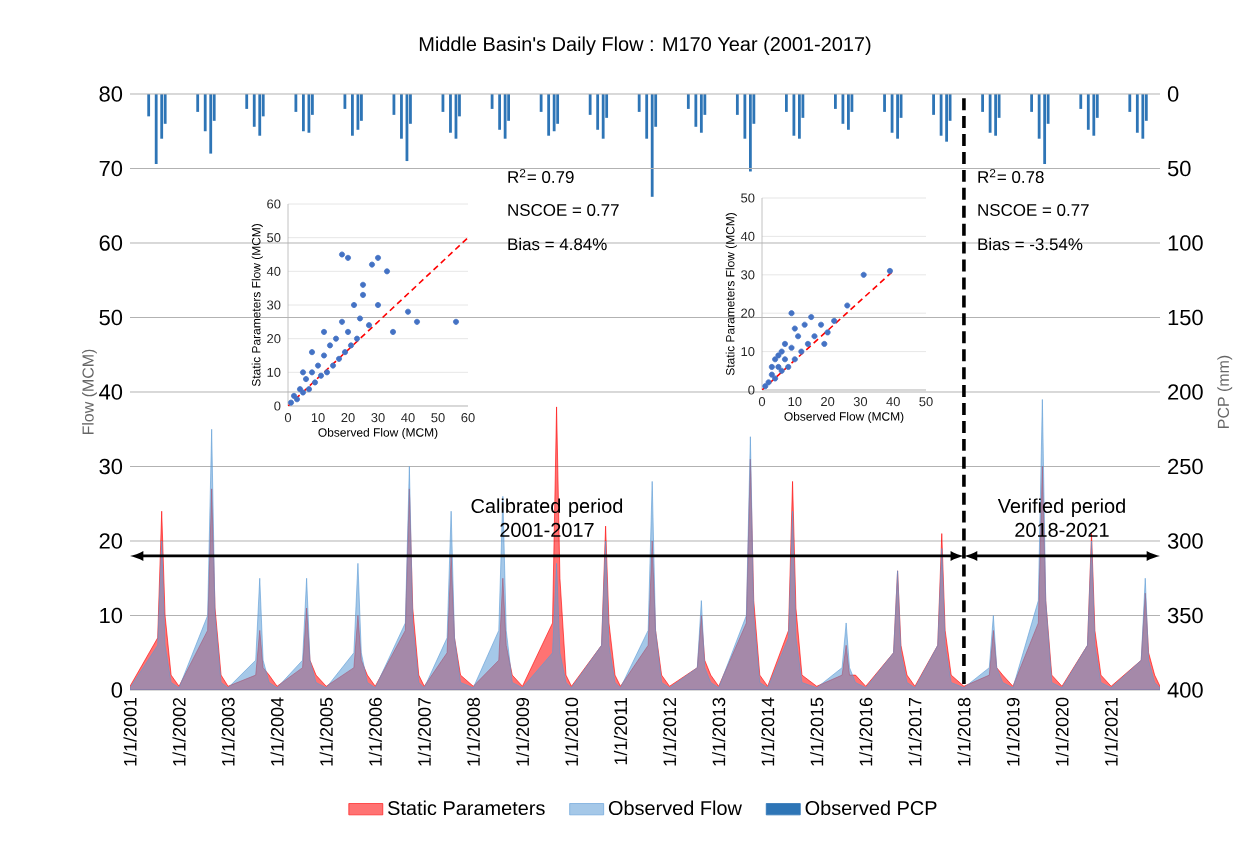 This screenshot has height=842, width=1252. Describe the element at coordinates (620, 731) in the screenshot. I see `x-tick-label: 1/1/2011` at that location.